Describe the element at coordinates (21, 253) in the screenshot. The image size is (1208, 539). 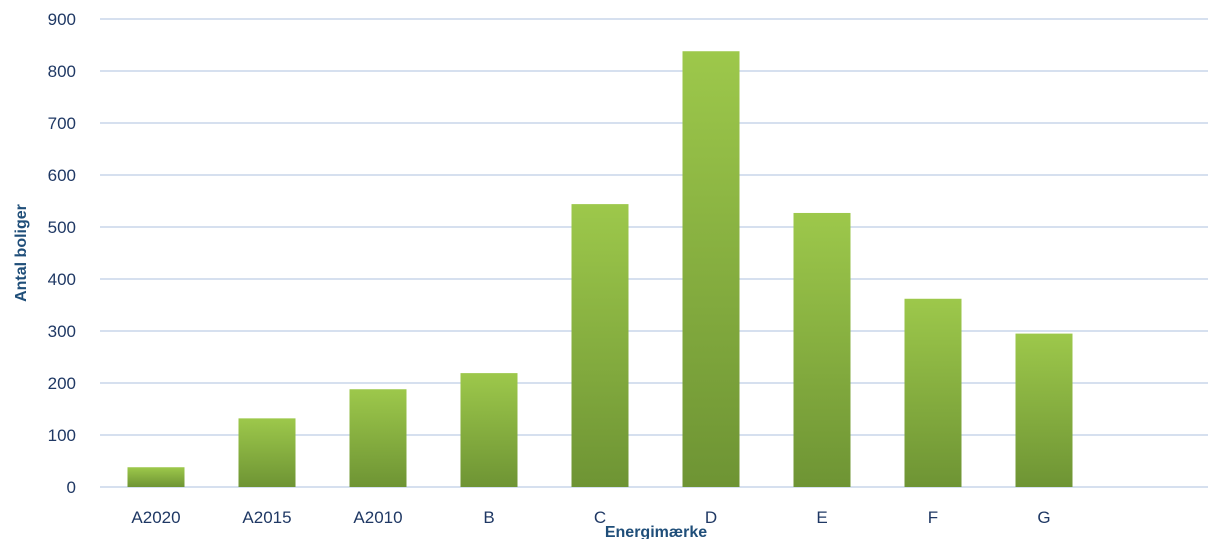
I see `y-axis-title: Antal boliger` at that location.